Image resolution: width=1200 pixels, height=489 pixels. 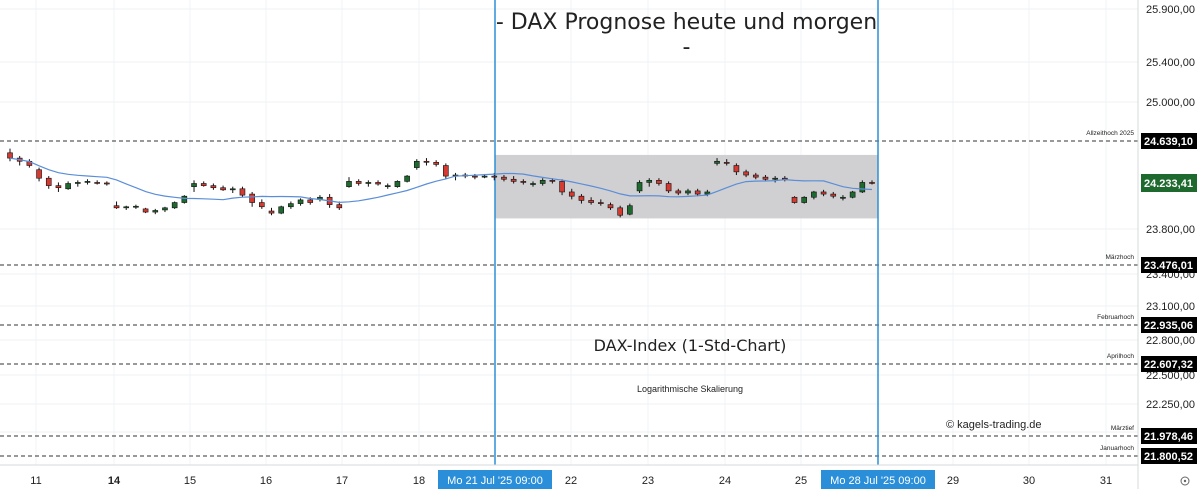 I want to click on level-name: Aprilhoch, so click(x=1120, y=356).